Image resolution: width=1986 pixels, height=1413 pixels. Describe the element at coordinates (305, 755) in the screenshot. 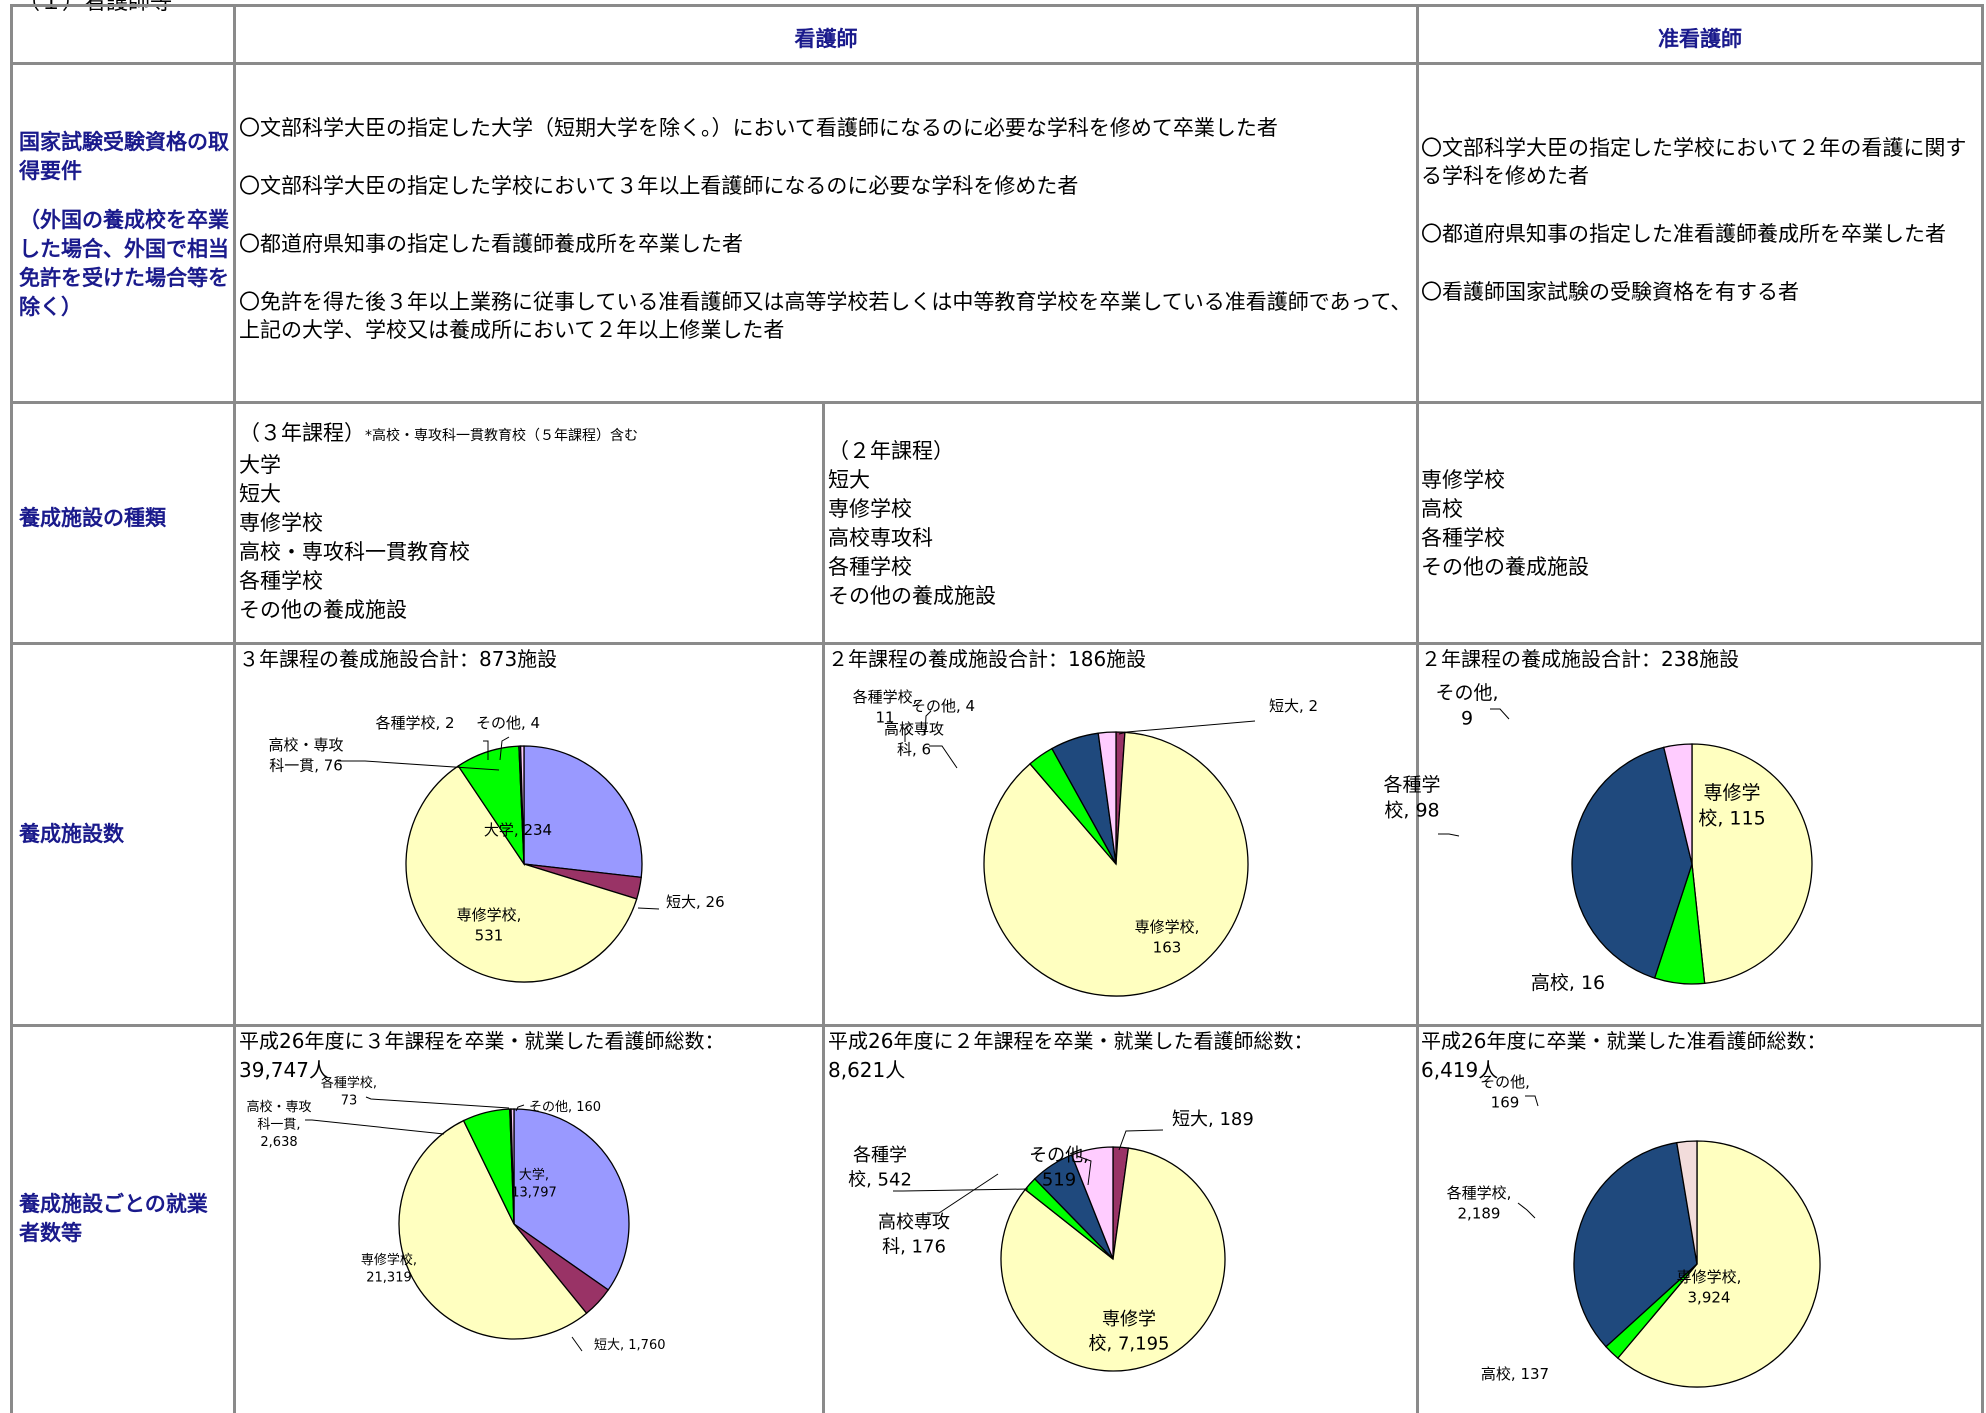

I see `data-label: 高校・専攻科一貫, 76` at that location.